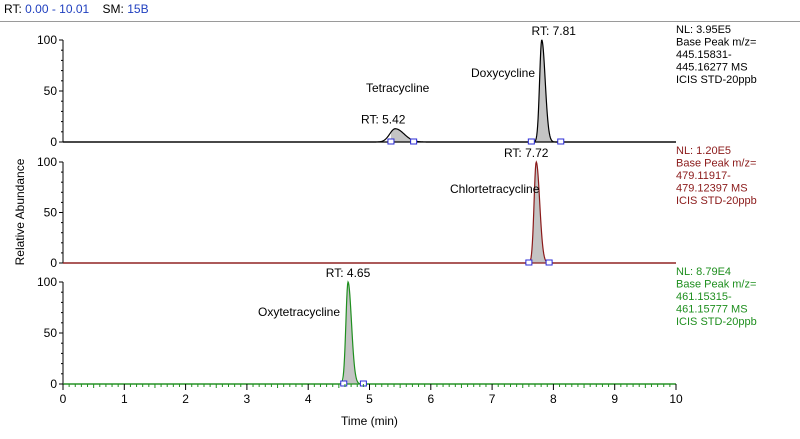  Describe the element at coordinates (57, 9) in the screenshot. I see `rt-range-value: 0.00 - 10.01` at that location.